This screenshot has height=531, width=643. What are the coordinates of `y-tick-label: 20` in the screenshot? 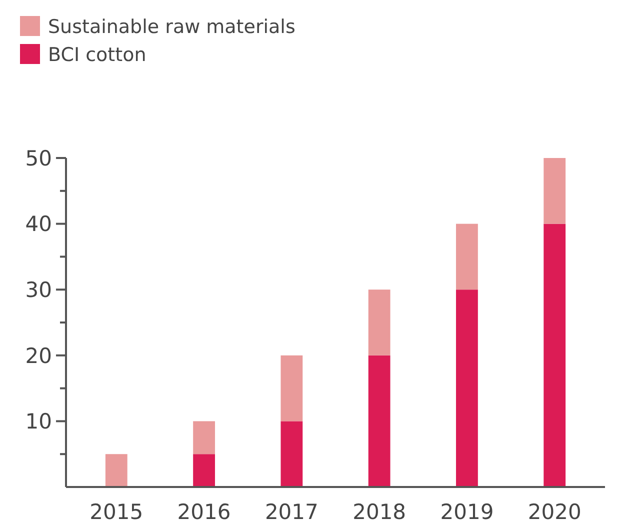 It's located at (38, 356).